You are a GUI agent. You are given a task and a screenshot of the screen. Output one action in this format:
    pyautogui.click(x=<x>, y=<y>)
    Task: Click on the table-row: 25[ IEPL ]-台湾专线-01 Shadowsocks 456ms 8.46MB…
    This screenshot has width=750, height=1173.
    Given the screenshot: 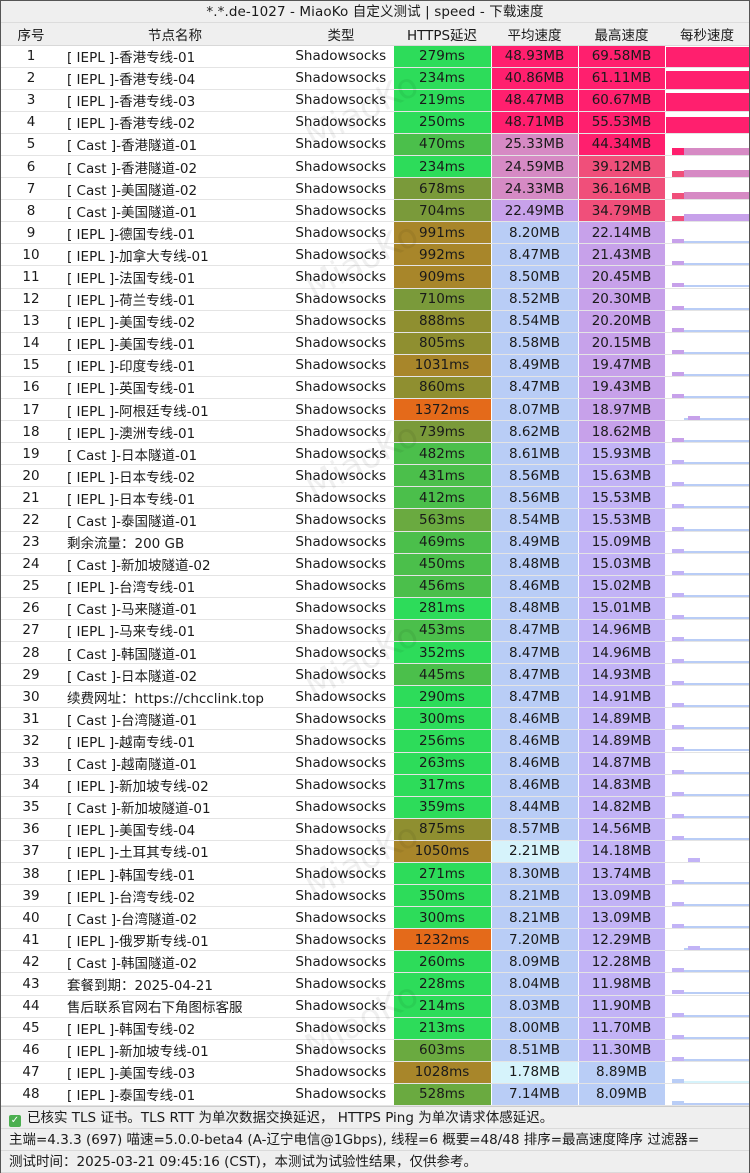 What is the action you would take?
    pyautogui.click(x=375, y=586)
    